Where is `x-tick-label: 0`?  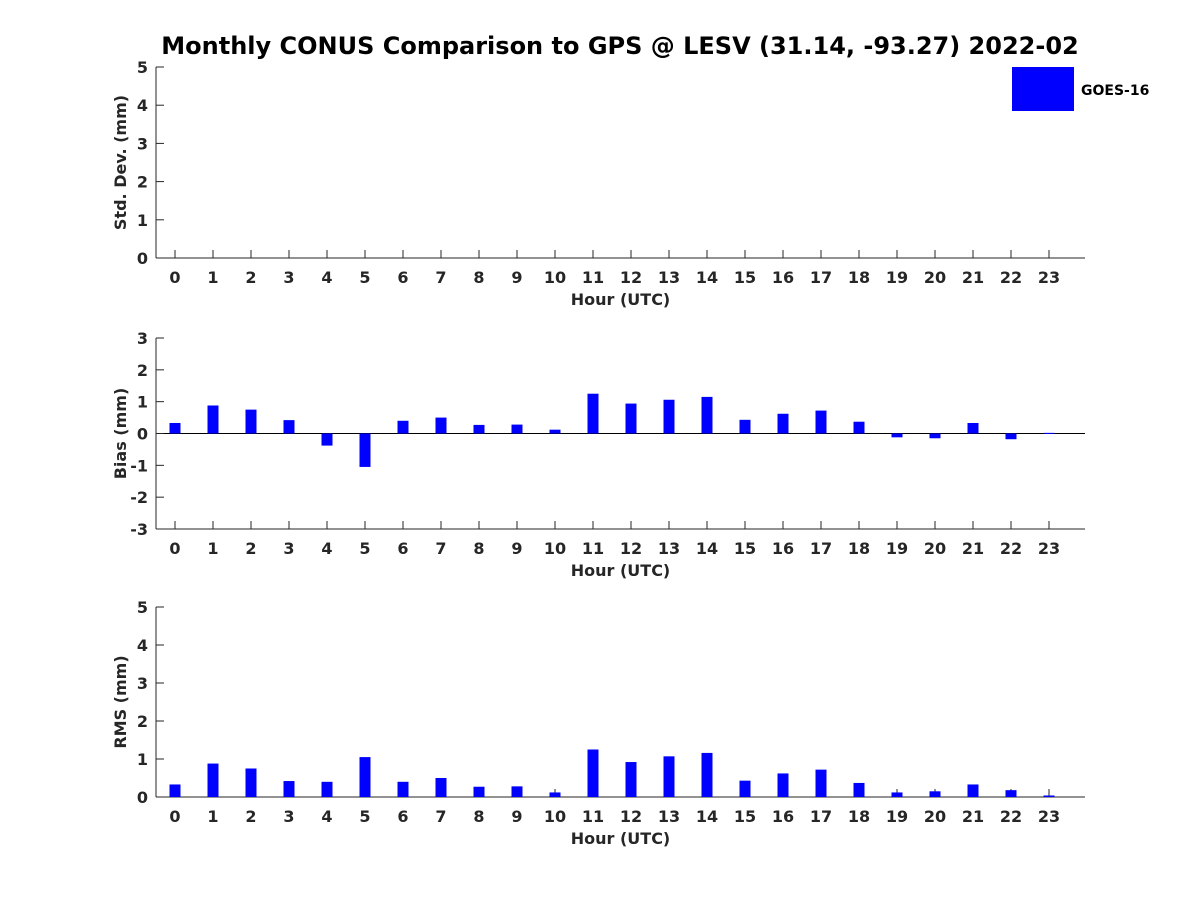 x-tick-label: 0 is located at coordinates (174, 548).